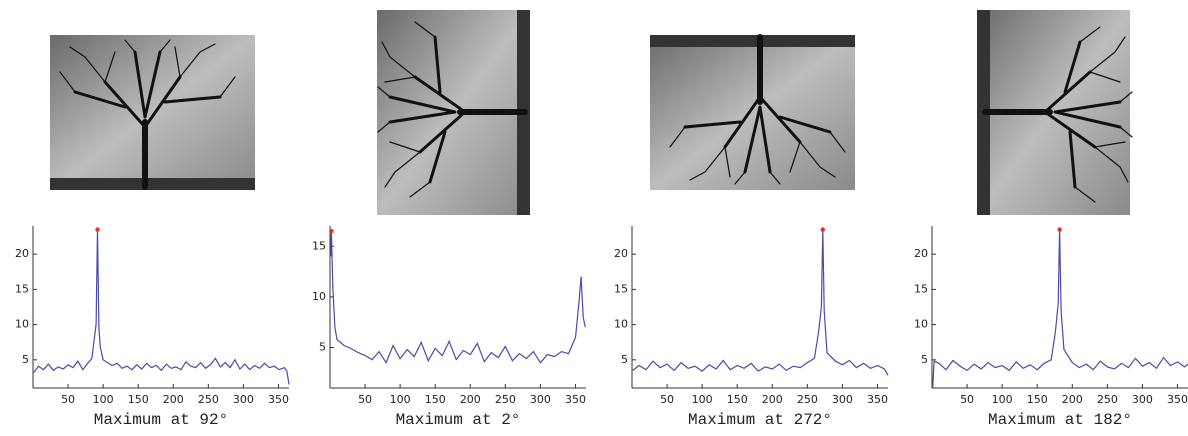 This screenshot has width=1188, height=436. What do you see at coordinates (458, 420) in the screenshot?
I see `x-axis-label: Maximum at 2°` at bounding box center [458, 420].